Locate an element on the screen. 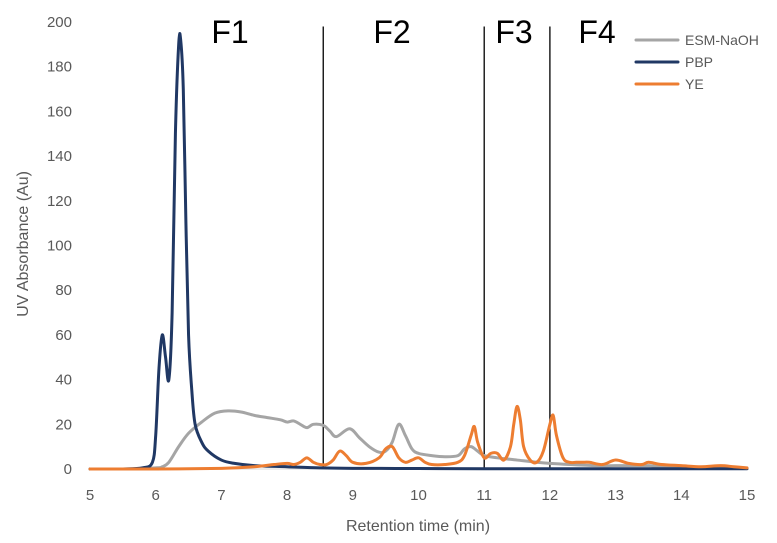  x-tick-label: 7 is located at coordinates (221, 495).